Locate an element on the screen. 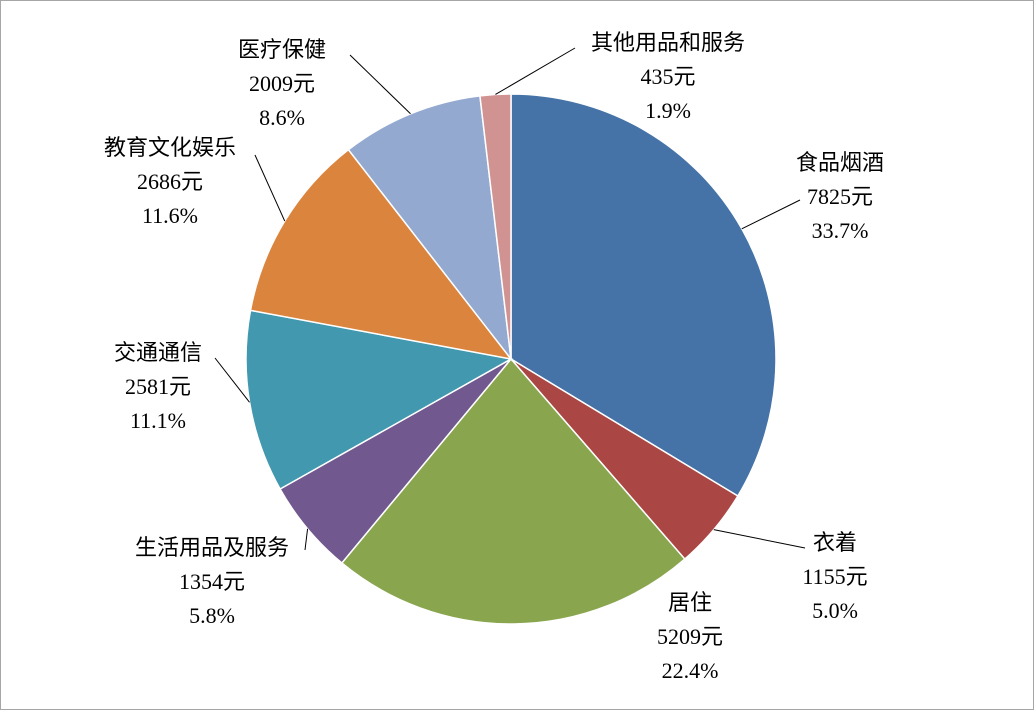 This screenshot has width=1034, height=710. slice-percent: 11.1% is located at coordinates (158, 420).